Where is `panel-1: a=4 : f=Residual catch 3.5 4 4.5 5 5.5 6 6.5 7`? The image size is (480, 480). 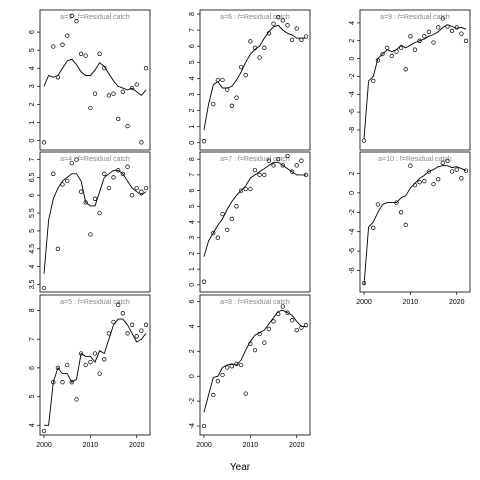 panel-1: a=4 : f=Residual catch 3.5 4 4.5 5 5.5 6 6.5 7 is located at coordinates (90, 222).